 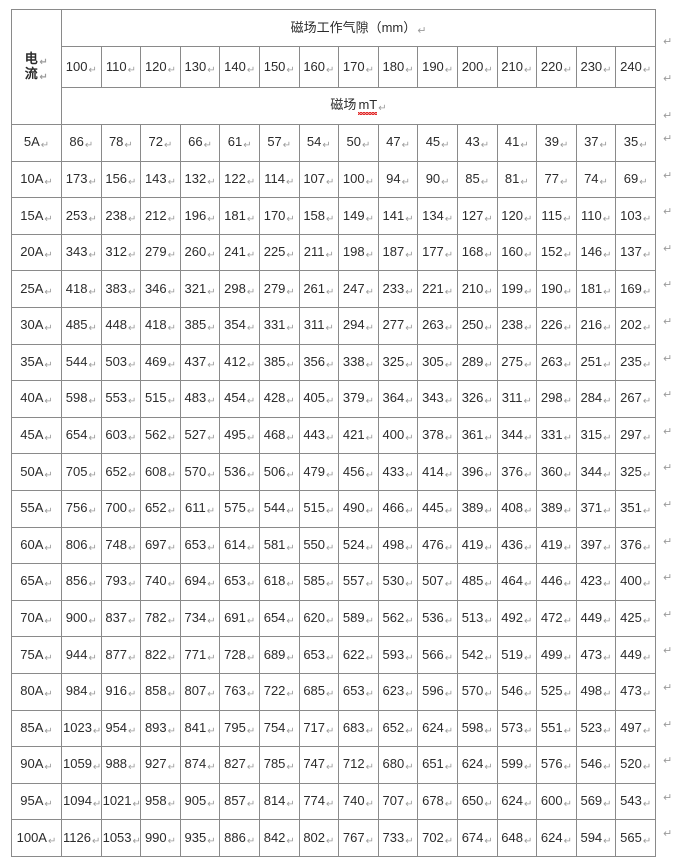 What do you see at coordinates (200, 179) in the screenshot?
I see `table-cell-field-value: 132↵` at bounding box center [200, 179].